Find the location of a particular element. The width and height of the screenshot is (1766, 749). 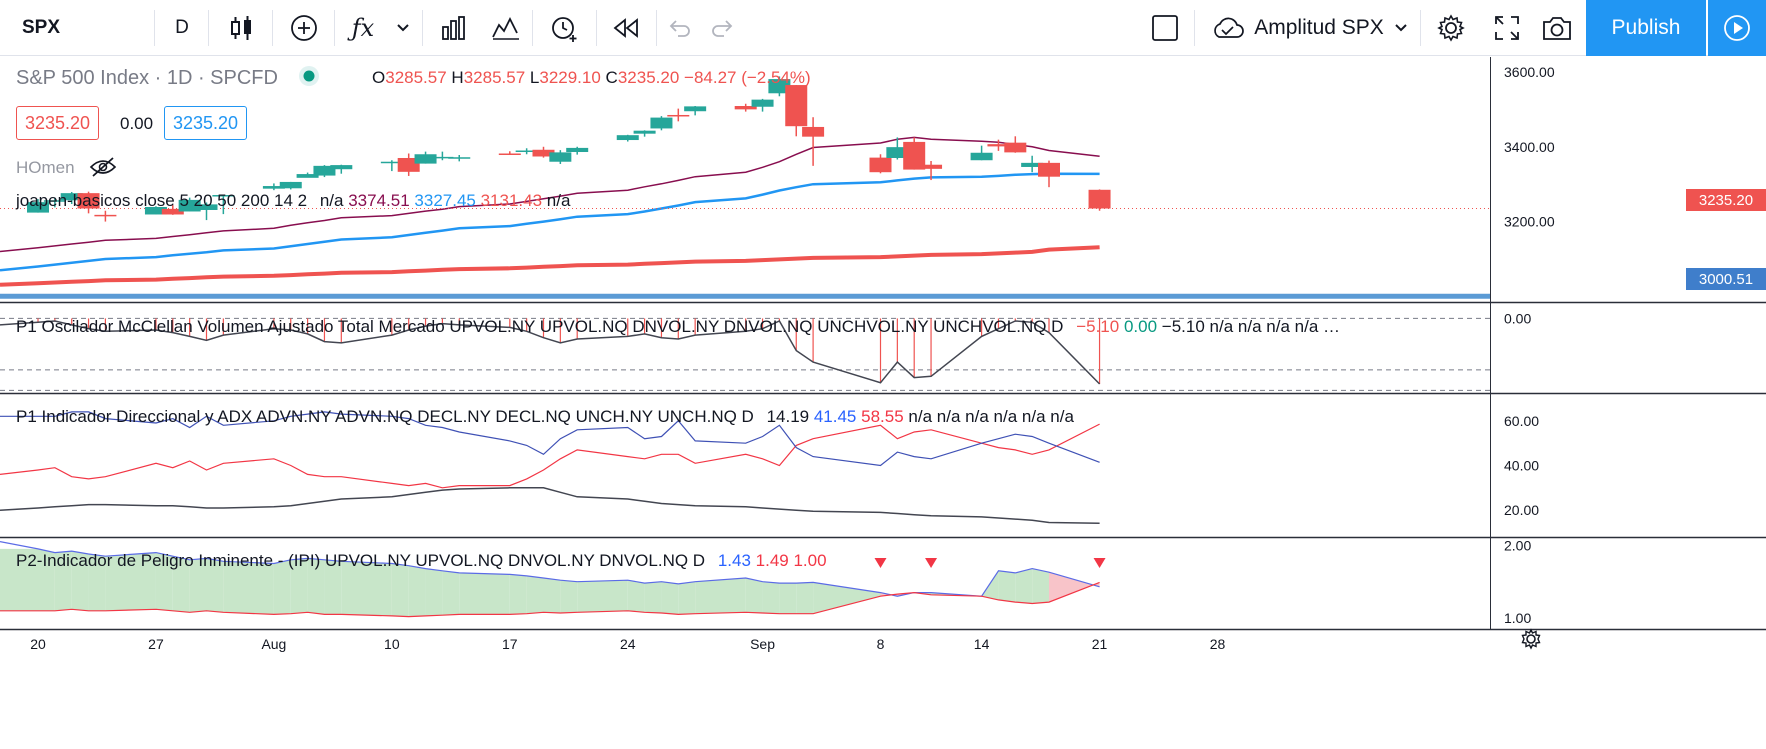

top-toolbar: SPX D ƒx Amplitud SPX is located at coordinates (883, 28).